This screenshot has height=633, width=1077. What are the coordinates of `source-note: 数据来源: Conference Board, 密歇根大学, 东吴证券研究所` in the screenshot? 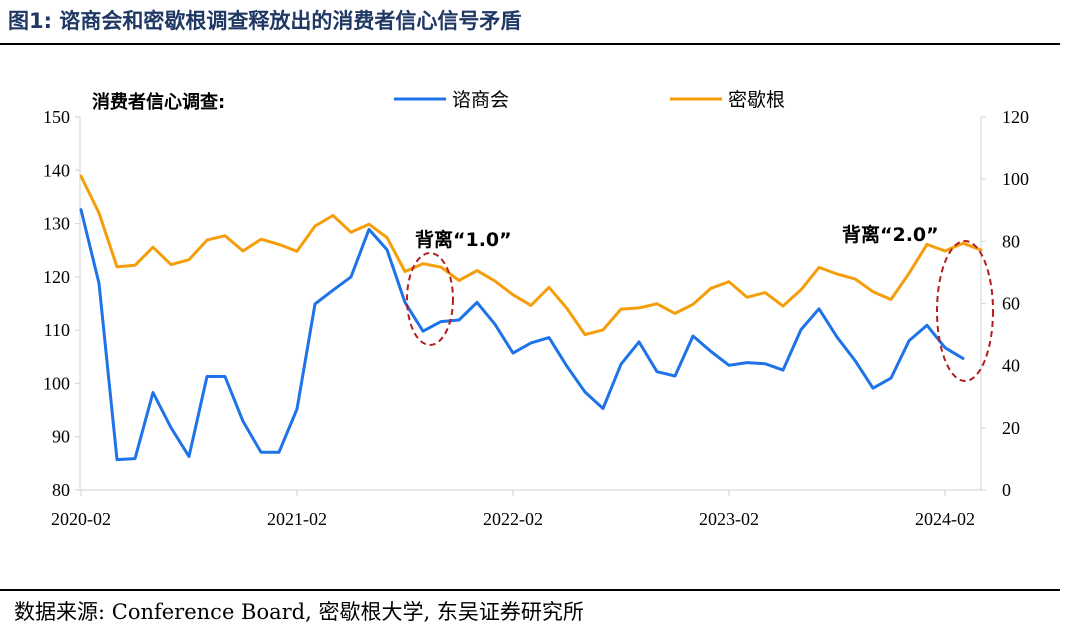 It's located at (299, 612).